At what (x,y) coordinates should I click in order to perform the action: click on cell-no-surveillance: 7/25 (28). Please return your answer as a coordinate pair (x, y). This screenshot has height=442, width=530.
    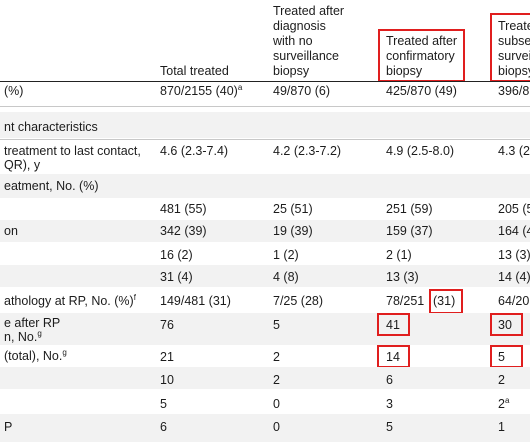
    Looking at the image, I should click on (298, 301).